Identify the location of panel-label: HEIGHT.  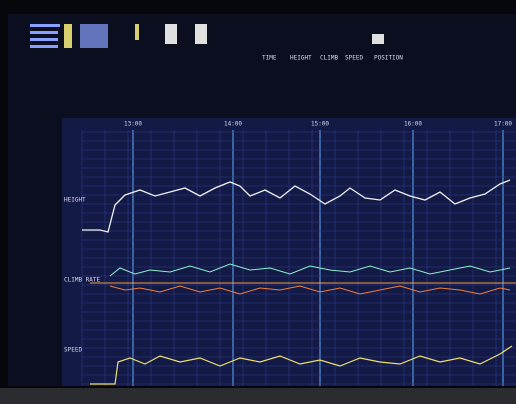
(75, 200).